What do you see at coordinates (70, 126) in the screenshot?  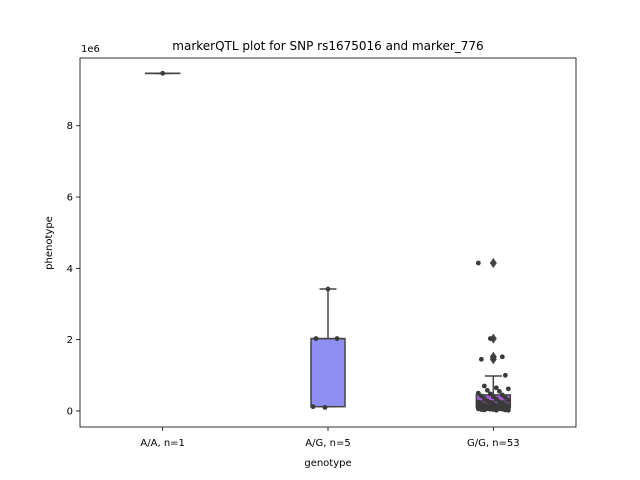 I see `y-tick-label: 8` at bounding box center [70, 126].